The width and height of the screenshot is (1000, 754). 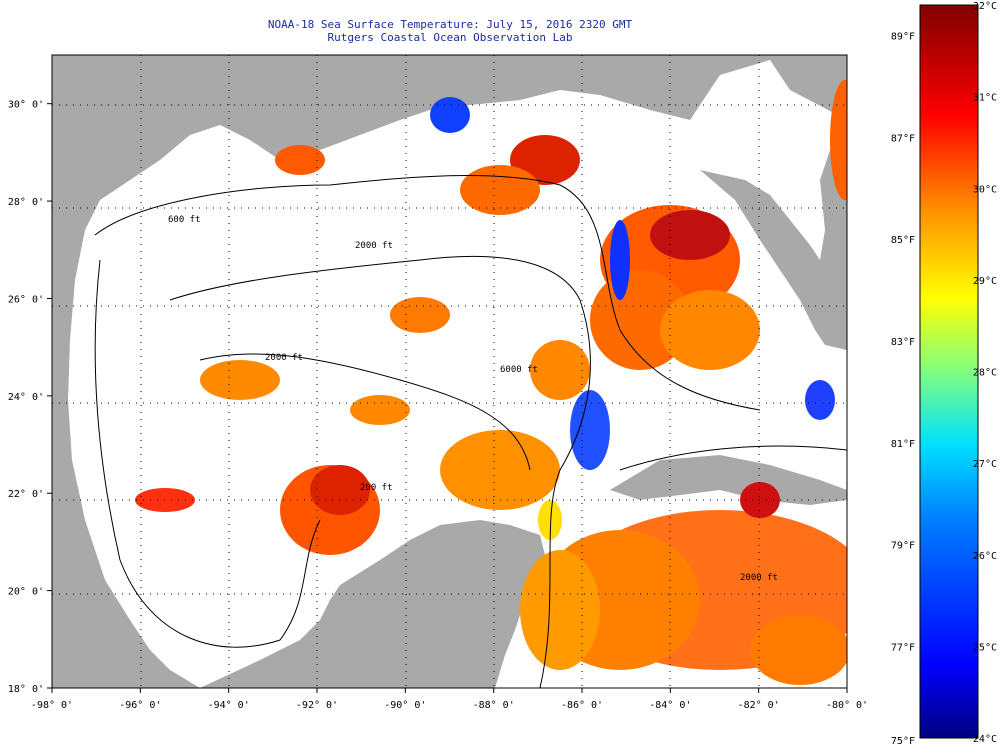 What do you see at coordinates (949, 371) in the screenshot?
I see `colorbar` at bounding box center [949, 371].